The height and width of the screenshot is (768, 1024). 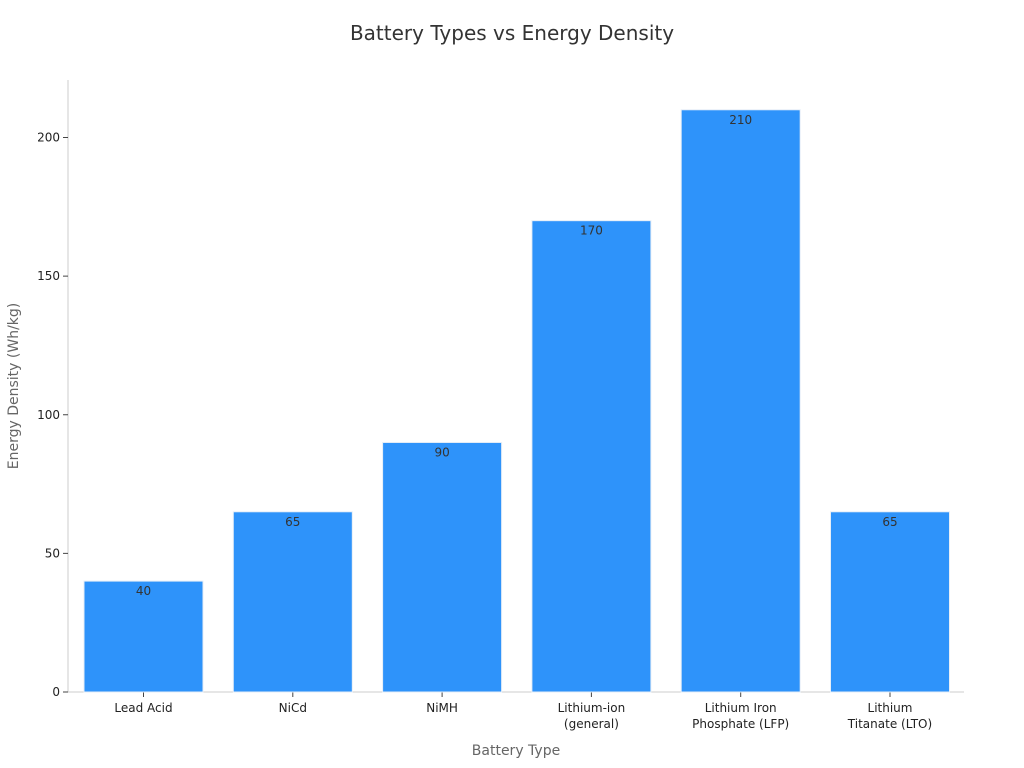 What do you see at coordinates (516, 751) in the screenshot?
I see `x-axis-title: Battery Type` at bounding box center [516, 751].